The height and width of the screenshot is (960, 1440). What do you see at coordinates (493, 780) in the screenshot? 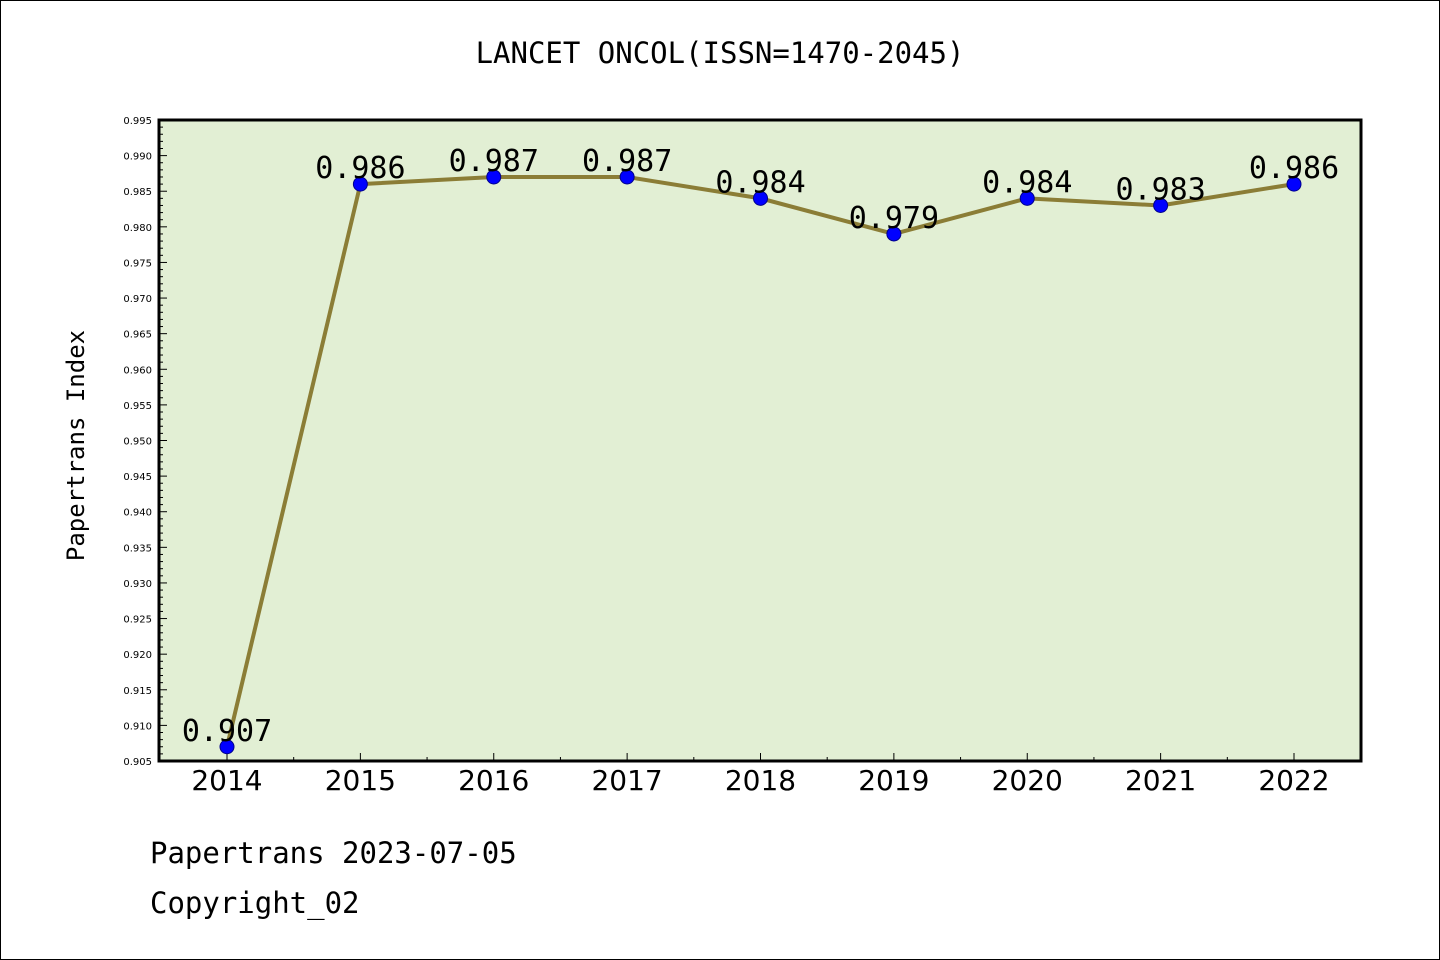
I see `x-tick-label: 2016` at bounding box center [493, 780].